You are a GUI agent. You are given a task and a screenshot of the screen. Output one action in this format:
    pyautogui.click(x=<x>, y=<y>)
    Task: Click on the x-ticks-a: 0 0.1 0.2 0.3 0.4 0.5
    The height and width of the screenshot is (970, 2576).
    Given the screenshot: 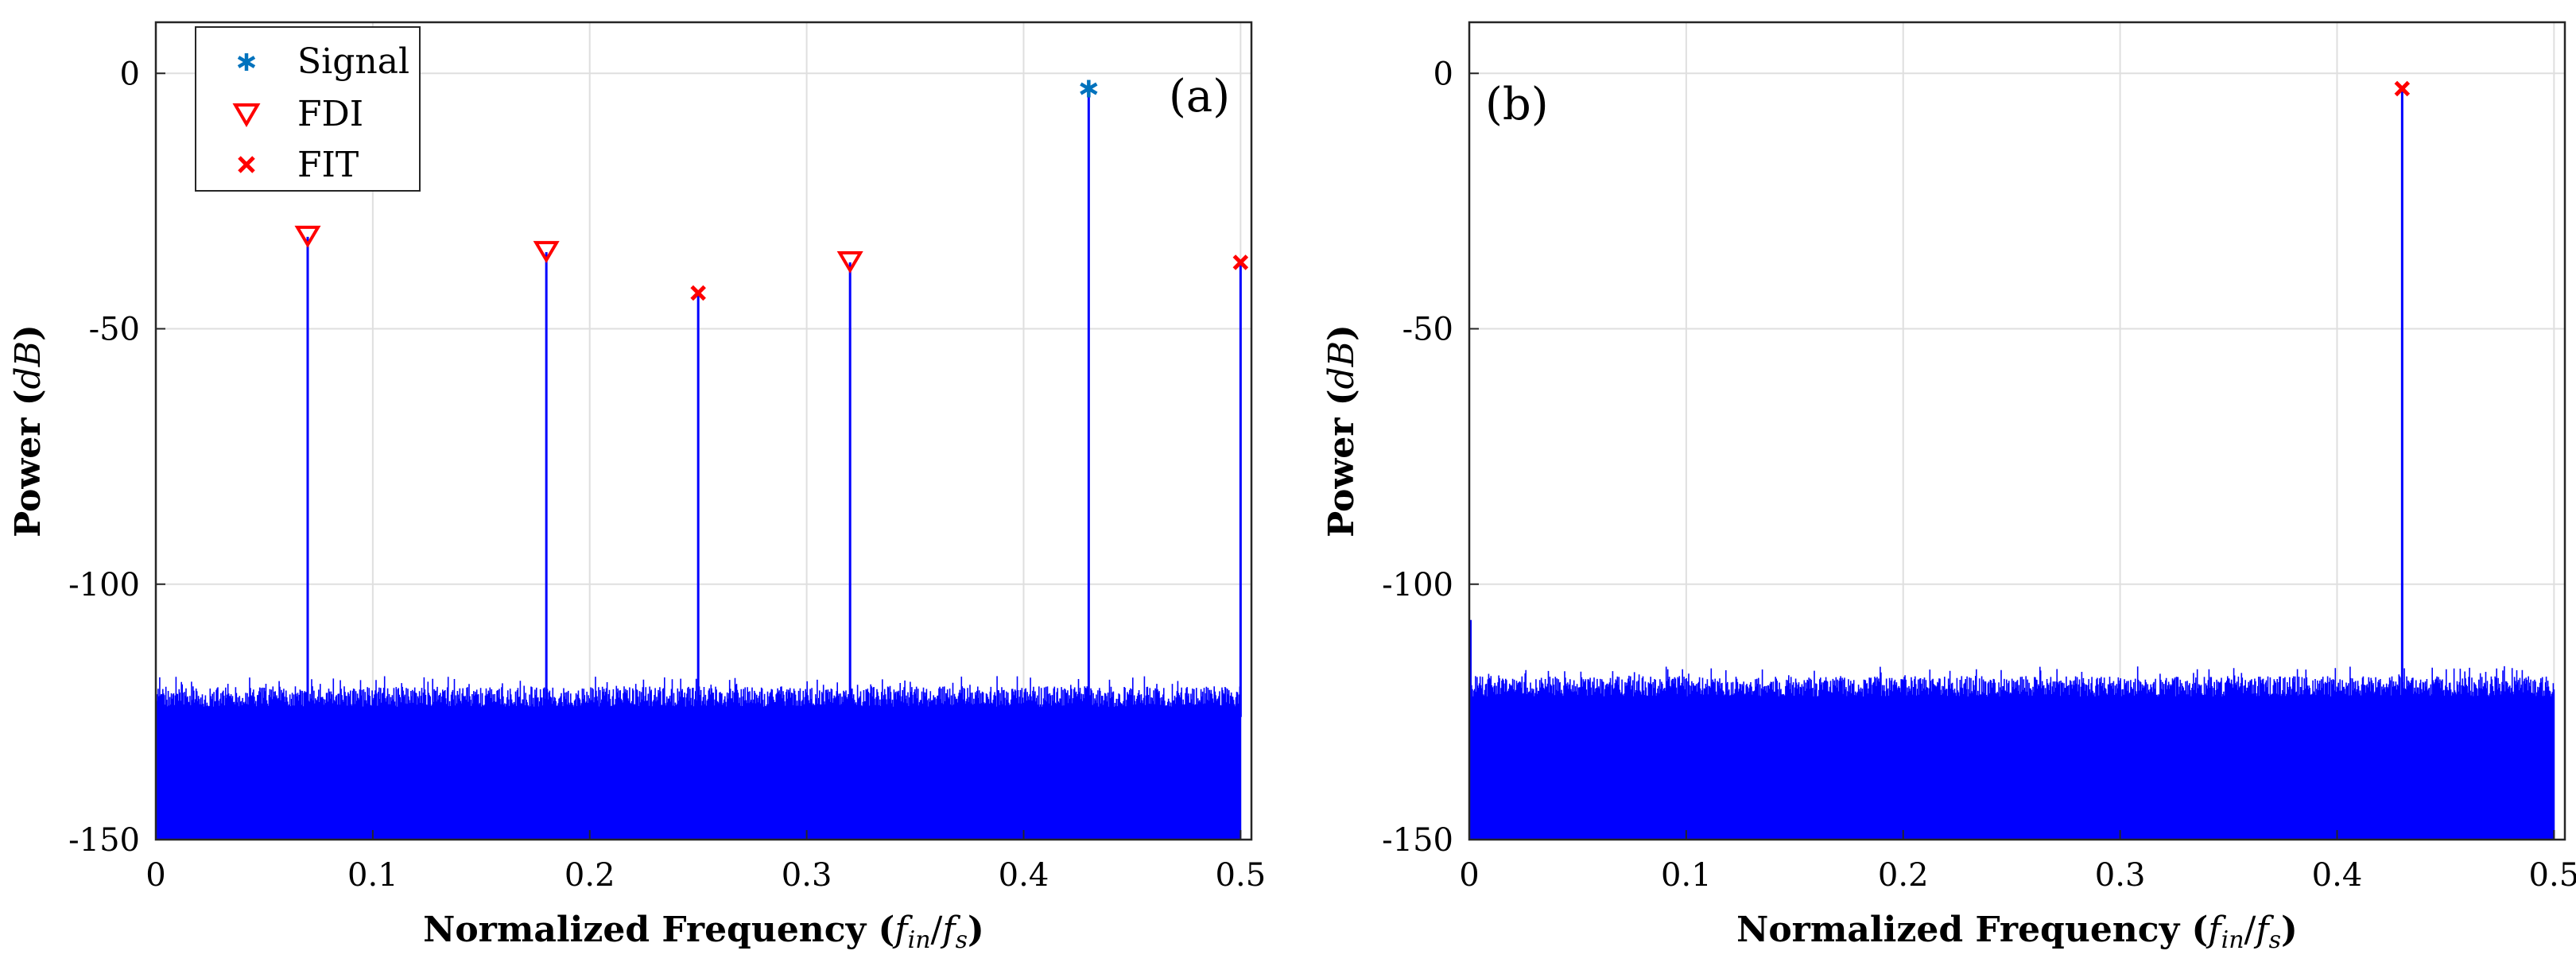 What is the action you would take?
    pyautogui.click(x=706, y=862)
    